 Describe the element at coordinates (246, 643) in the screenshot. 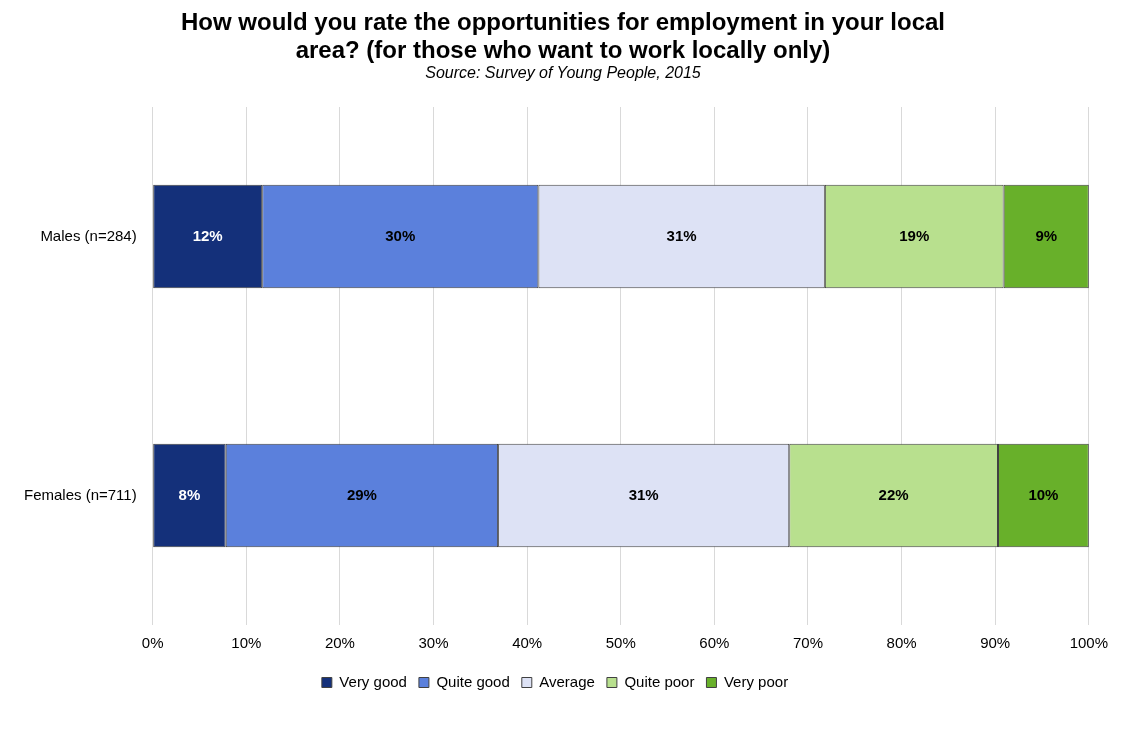

I see `x-tick-label: 10%` at that location.